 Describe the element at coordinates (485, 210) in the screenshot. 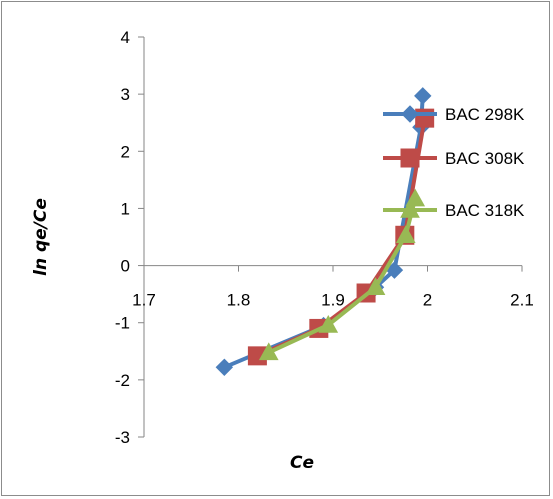

I see `legend-label: BAC 318K` at that location.